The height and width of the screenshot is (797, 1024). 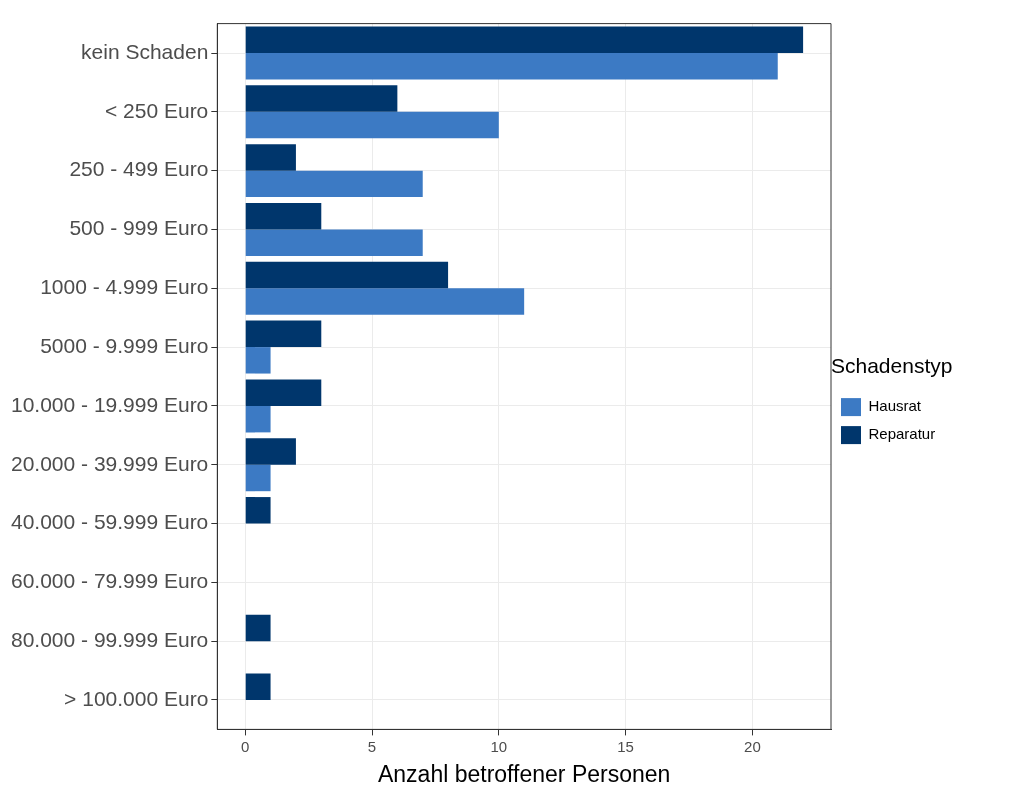 I want to click on y-tick-label: 5000 - 9.999 Euro, so click(x=124, y=345).